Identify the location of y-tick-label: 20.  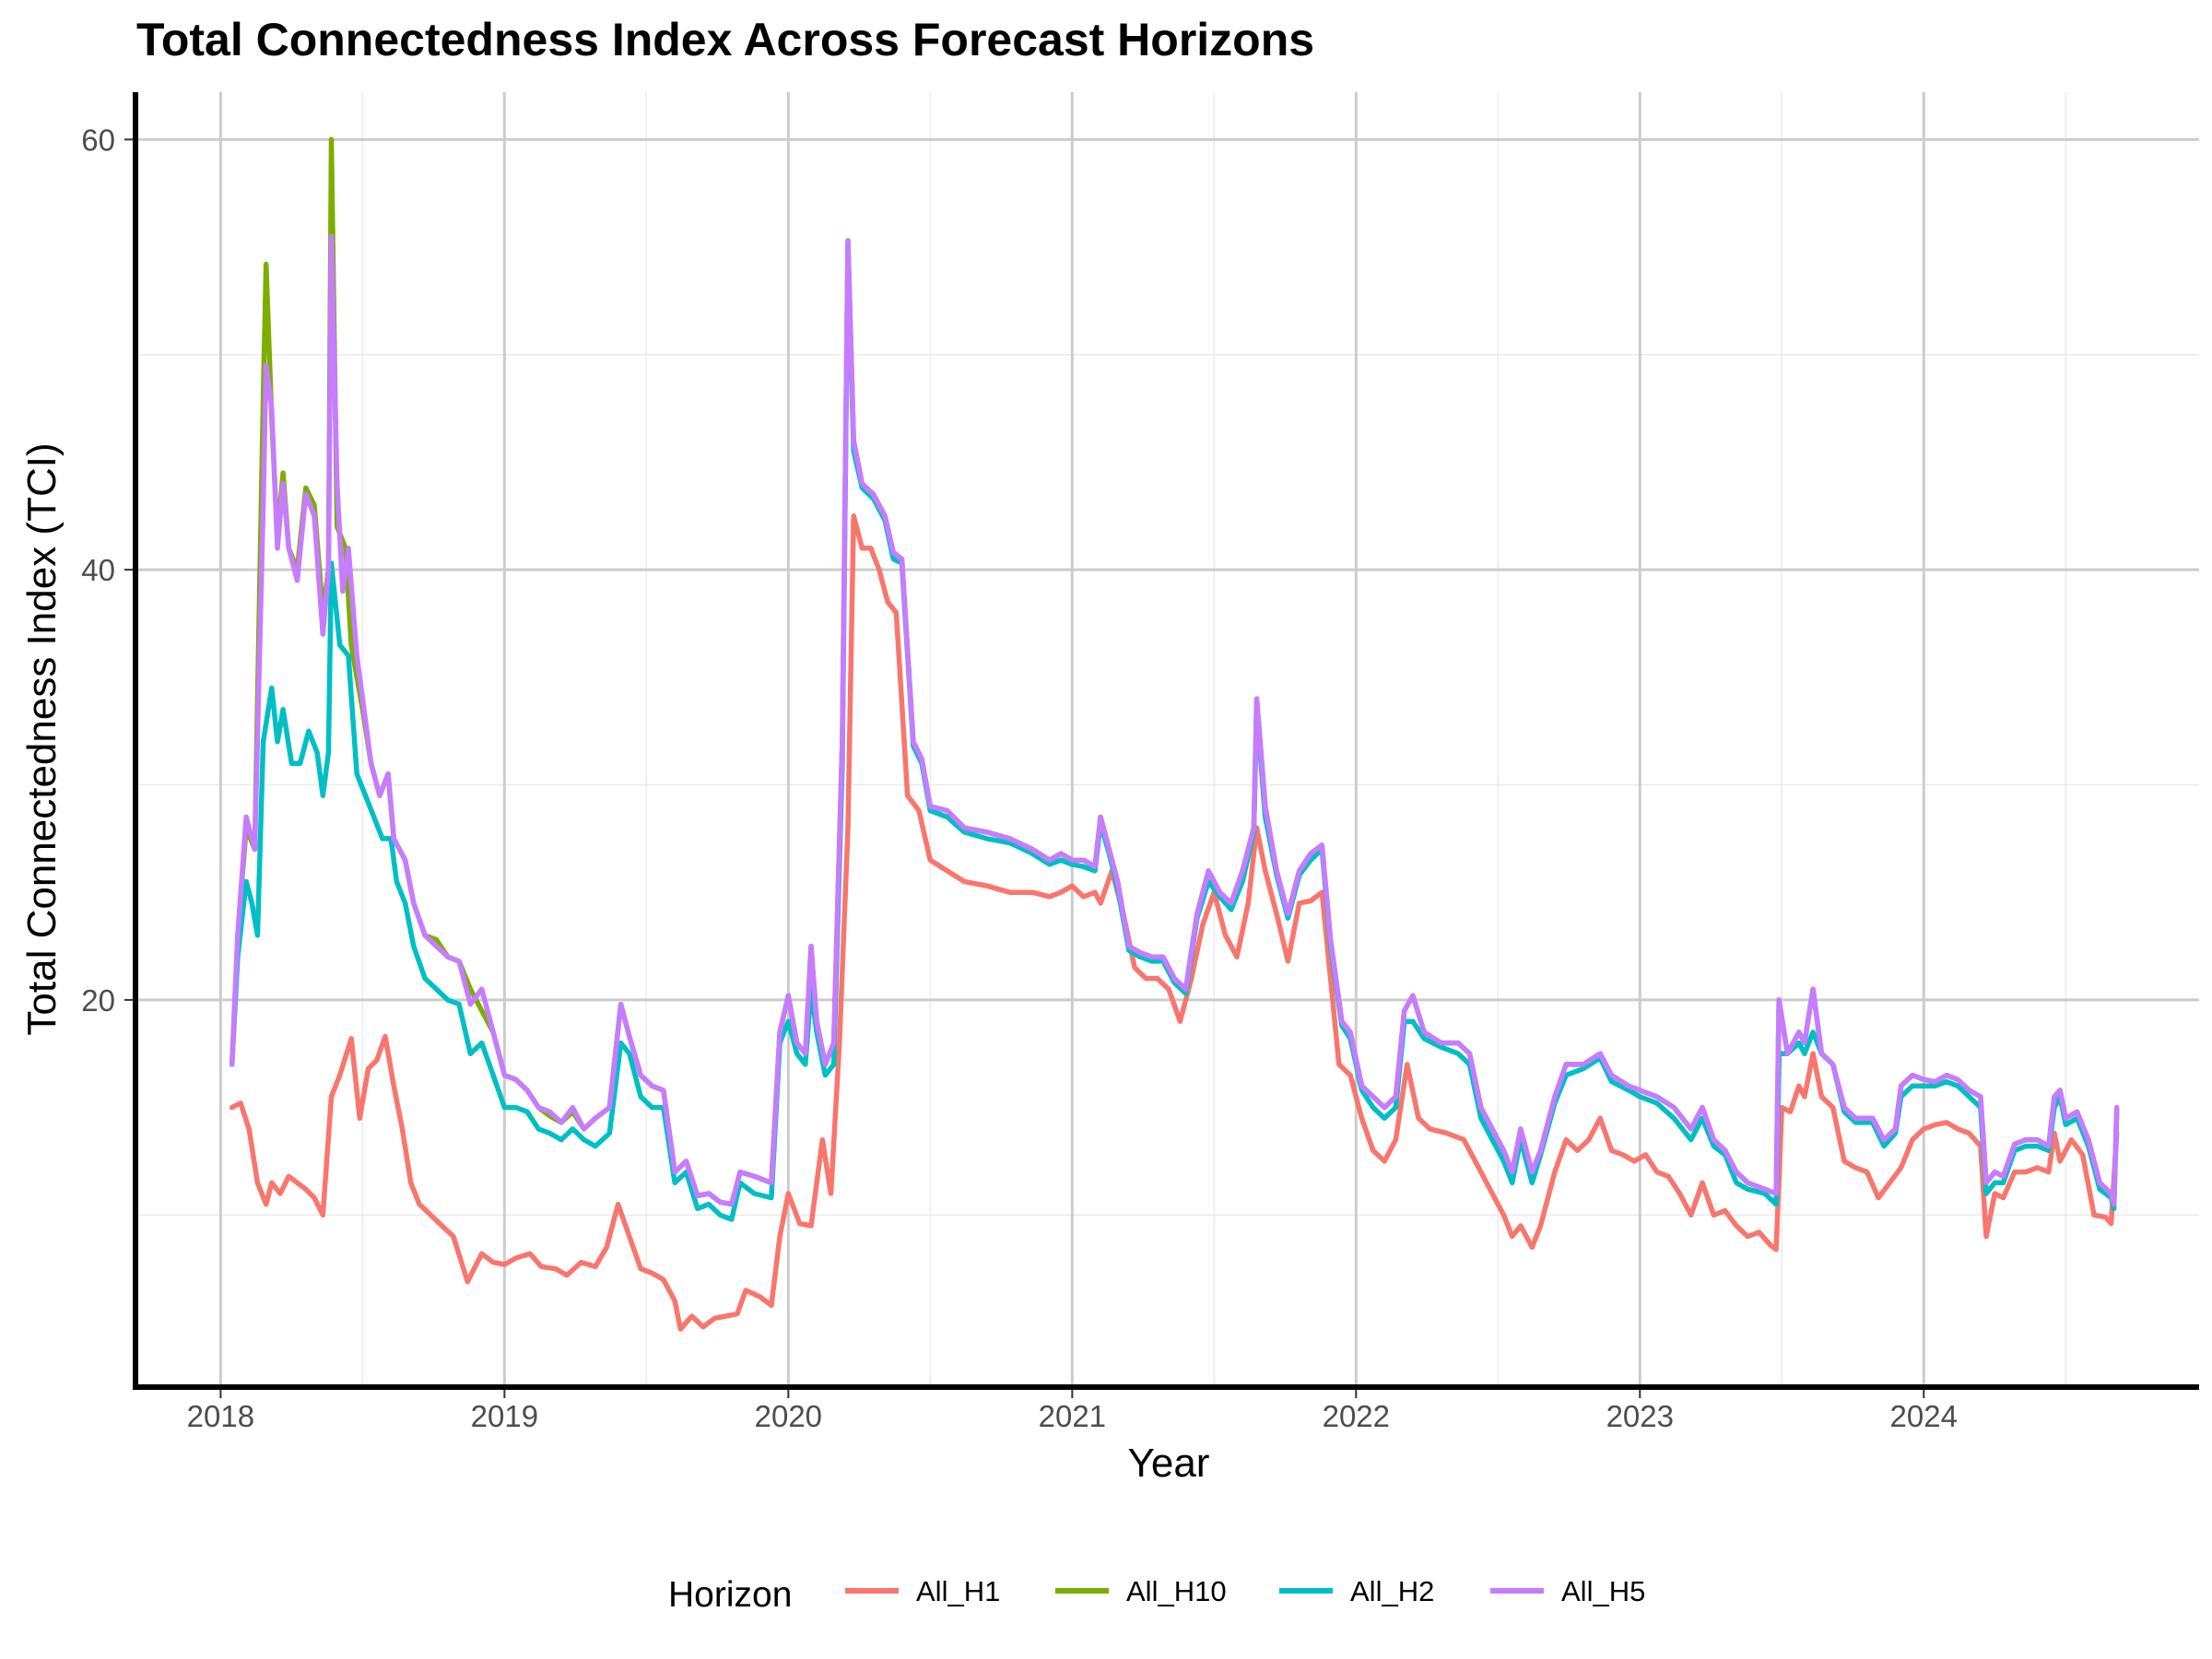
(98, 1000).